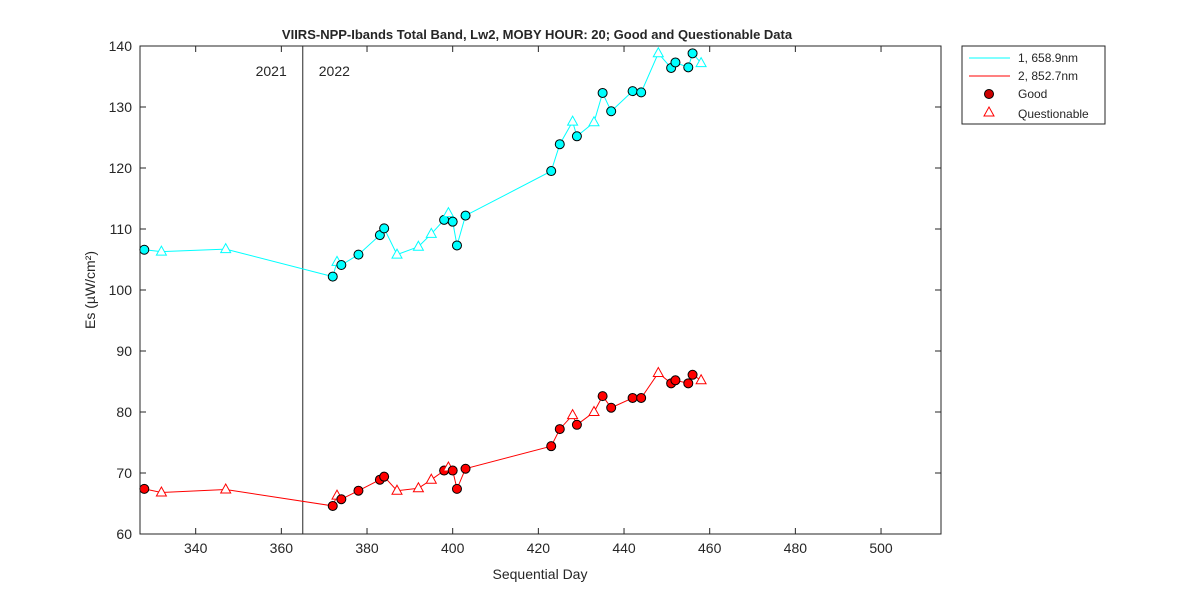 This screenshot has width=1200, height=600. I want to click on y-tick-label: 100, so click(121, 290).